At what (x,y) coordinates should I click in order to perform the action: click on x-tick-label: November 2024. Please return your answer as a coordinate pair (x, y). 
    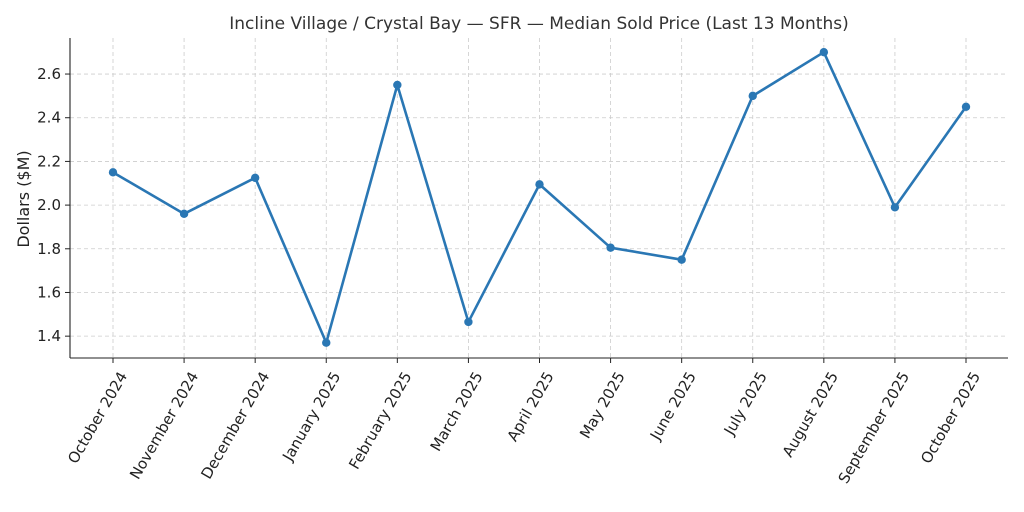
    Looking at the image, I should click on (164, 426).